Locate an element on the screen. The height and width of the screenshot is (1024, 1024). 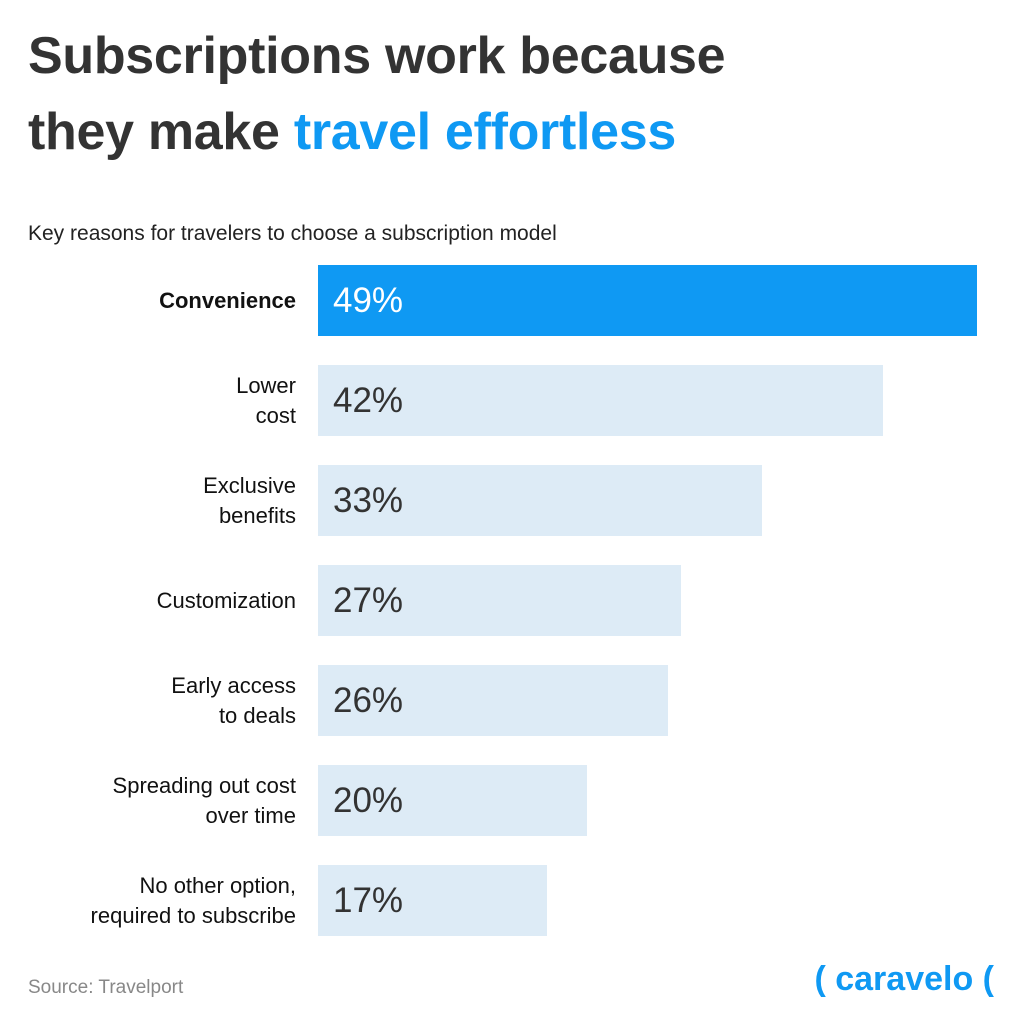
value-label: 27% is located at coordinates (368, 600).